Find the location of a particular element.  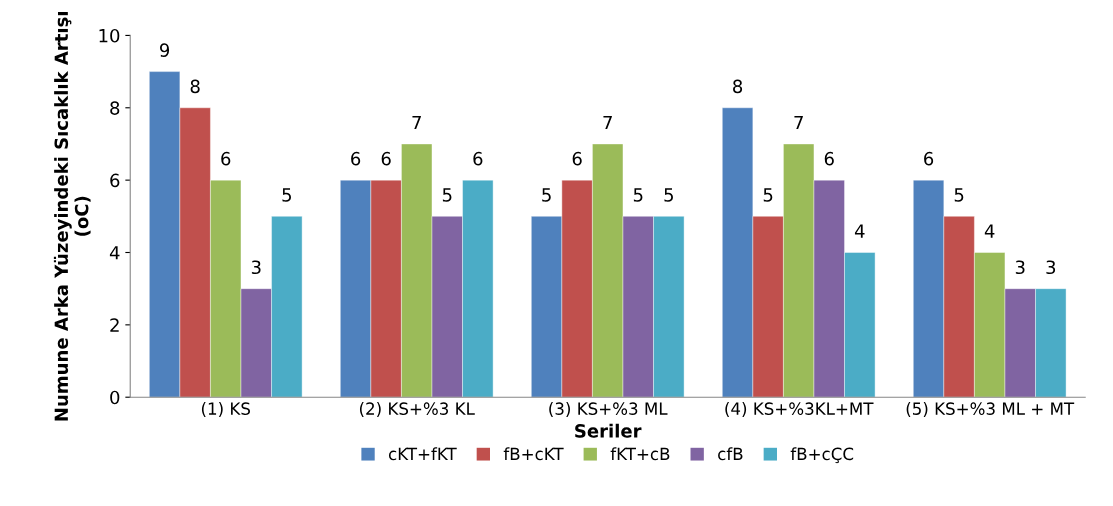

y-tick-label: 0 is located at coordinates (115, 397).